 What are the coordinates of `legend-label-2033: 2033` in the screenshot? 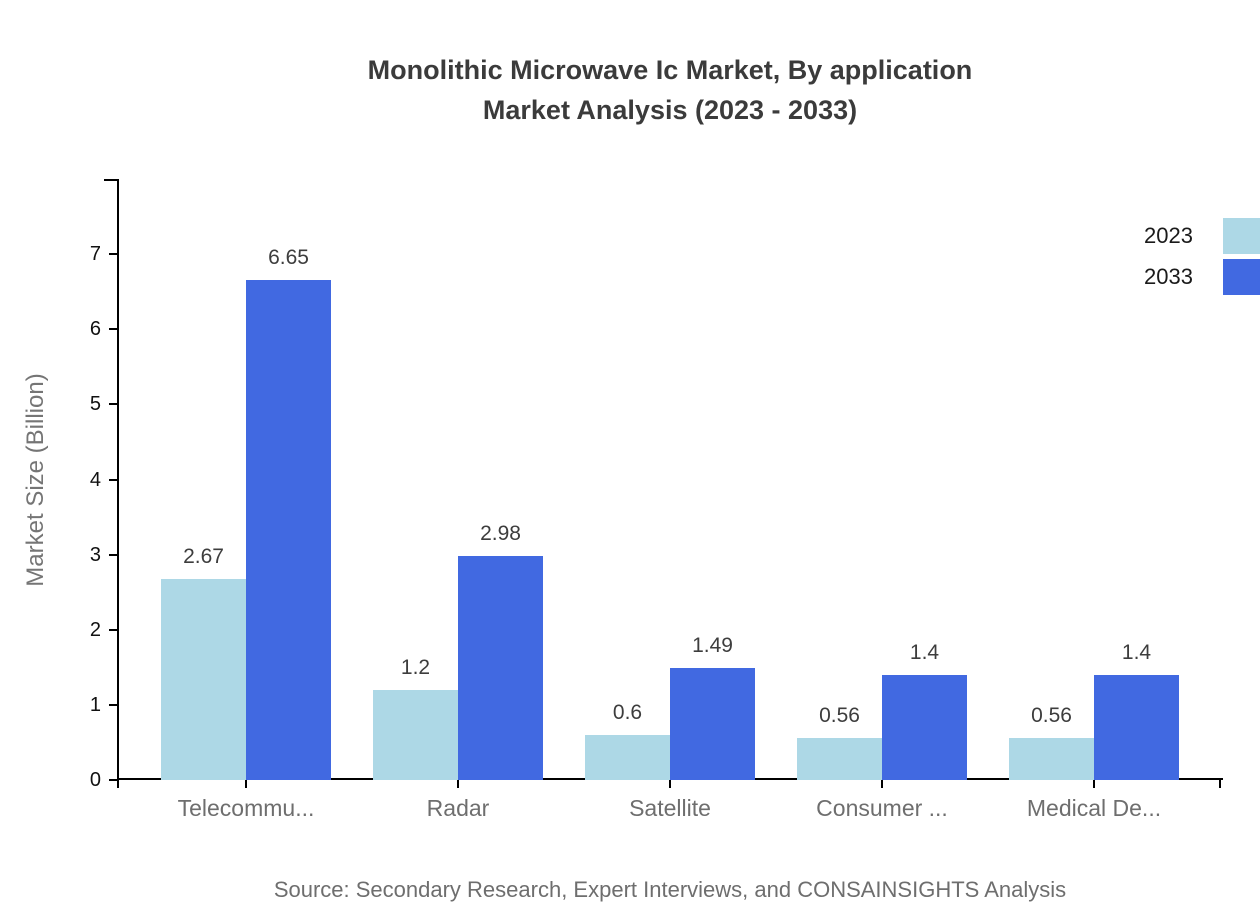 It's located at (1168, 276).